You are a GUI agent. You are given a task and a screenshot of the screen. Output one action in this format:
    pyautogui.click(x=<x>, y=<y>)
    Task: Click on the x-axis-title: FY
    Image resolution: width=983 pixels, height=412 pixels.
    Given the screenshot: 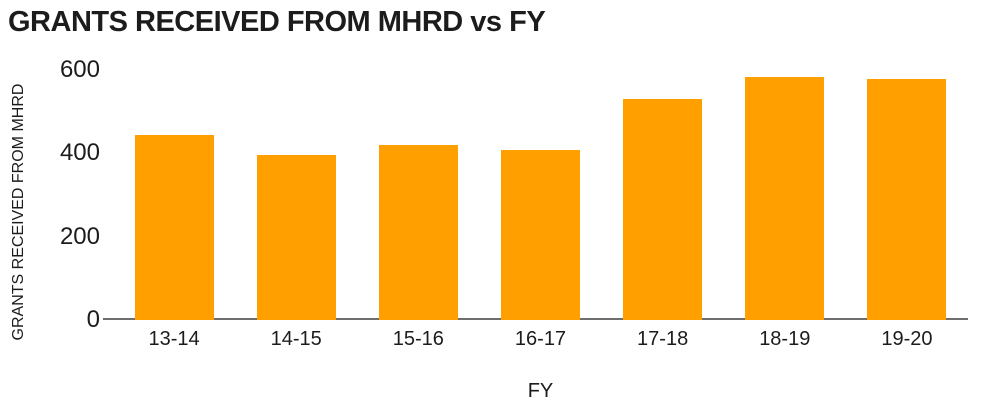 What is the action you would take?
    pyautogui.click(x=540, y=391)
    